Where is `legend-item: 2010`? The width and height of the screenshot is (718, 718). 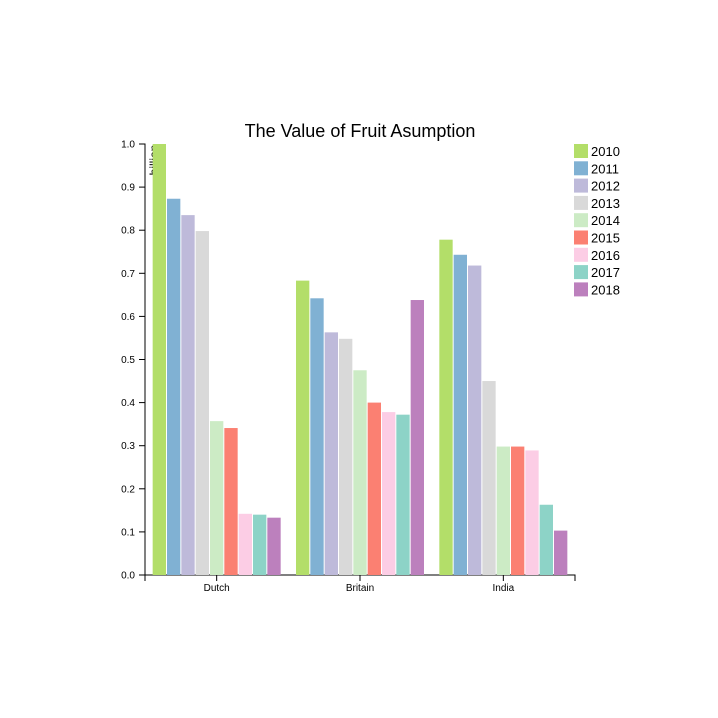 legend-item: 2010 is located at coordinates (597, 151).